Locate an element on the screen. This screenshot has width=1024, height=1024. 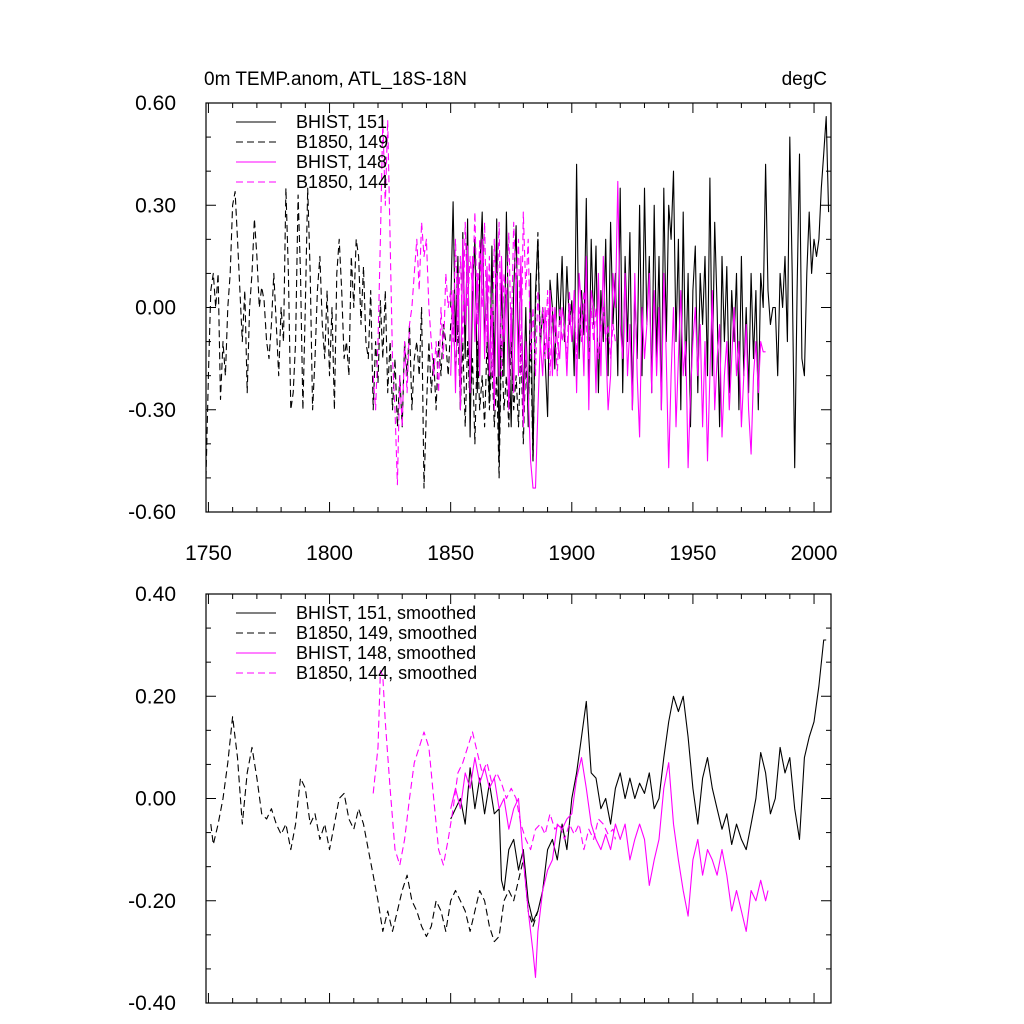
legend-label: BHIST, 151 is located at coordinates (341, 122).